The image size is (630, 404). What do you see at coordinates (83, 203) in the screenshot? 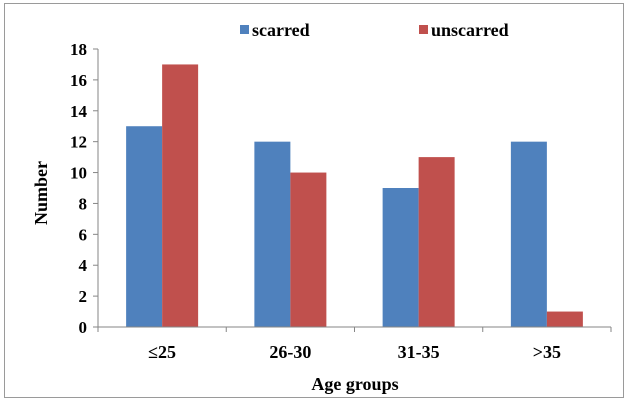
I see `y-tick-label: 8` at bounding box center [83, 203].